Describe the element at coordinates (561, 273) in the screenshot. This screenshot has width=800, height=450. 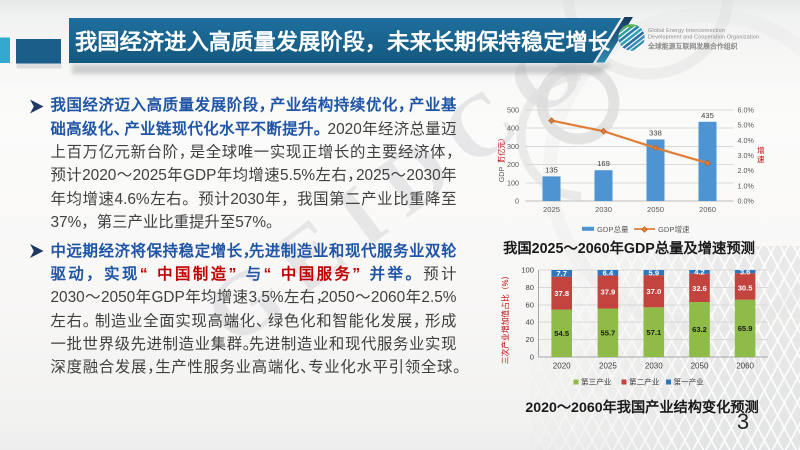
I see `svg-text: 7.7` at that location.